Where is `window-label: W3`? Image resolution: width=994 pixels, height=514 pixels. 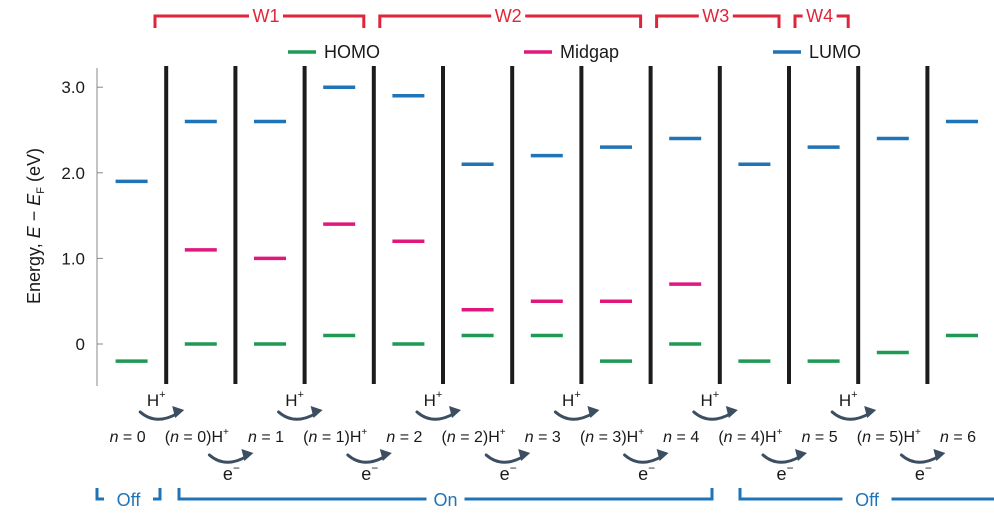 window-label: W3 is located at coordinates (715, 16).